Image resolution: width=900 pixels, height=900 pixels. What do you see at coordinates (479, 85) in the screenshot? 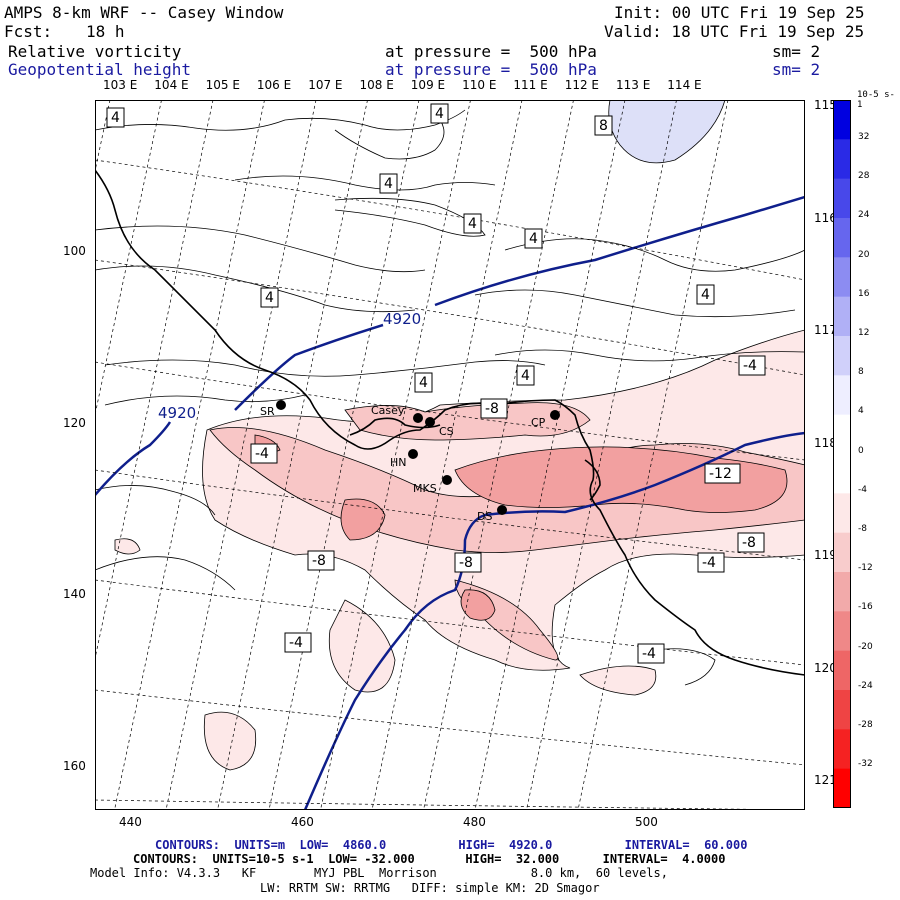
I see `top-longitude-label: 110 E` at bounding box center [479, 85].